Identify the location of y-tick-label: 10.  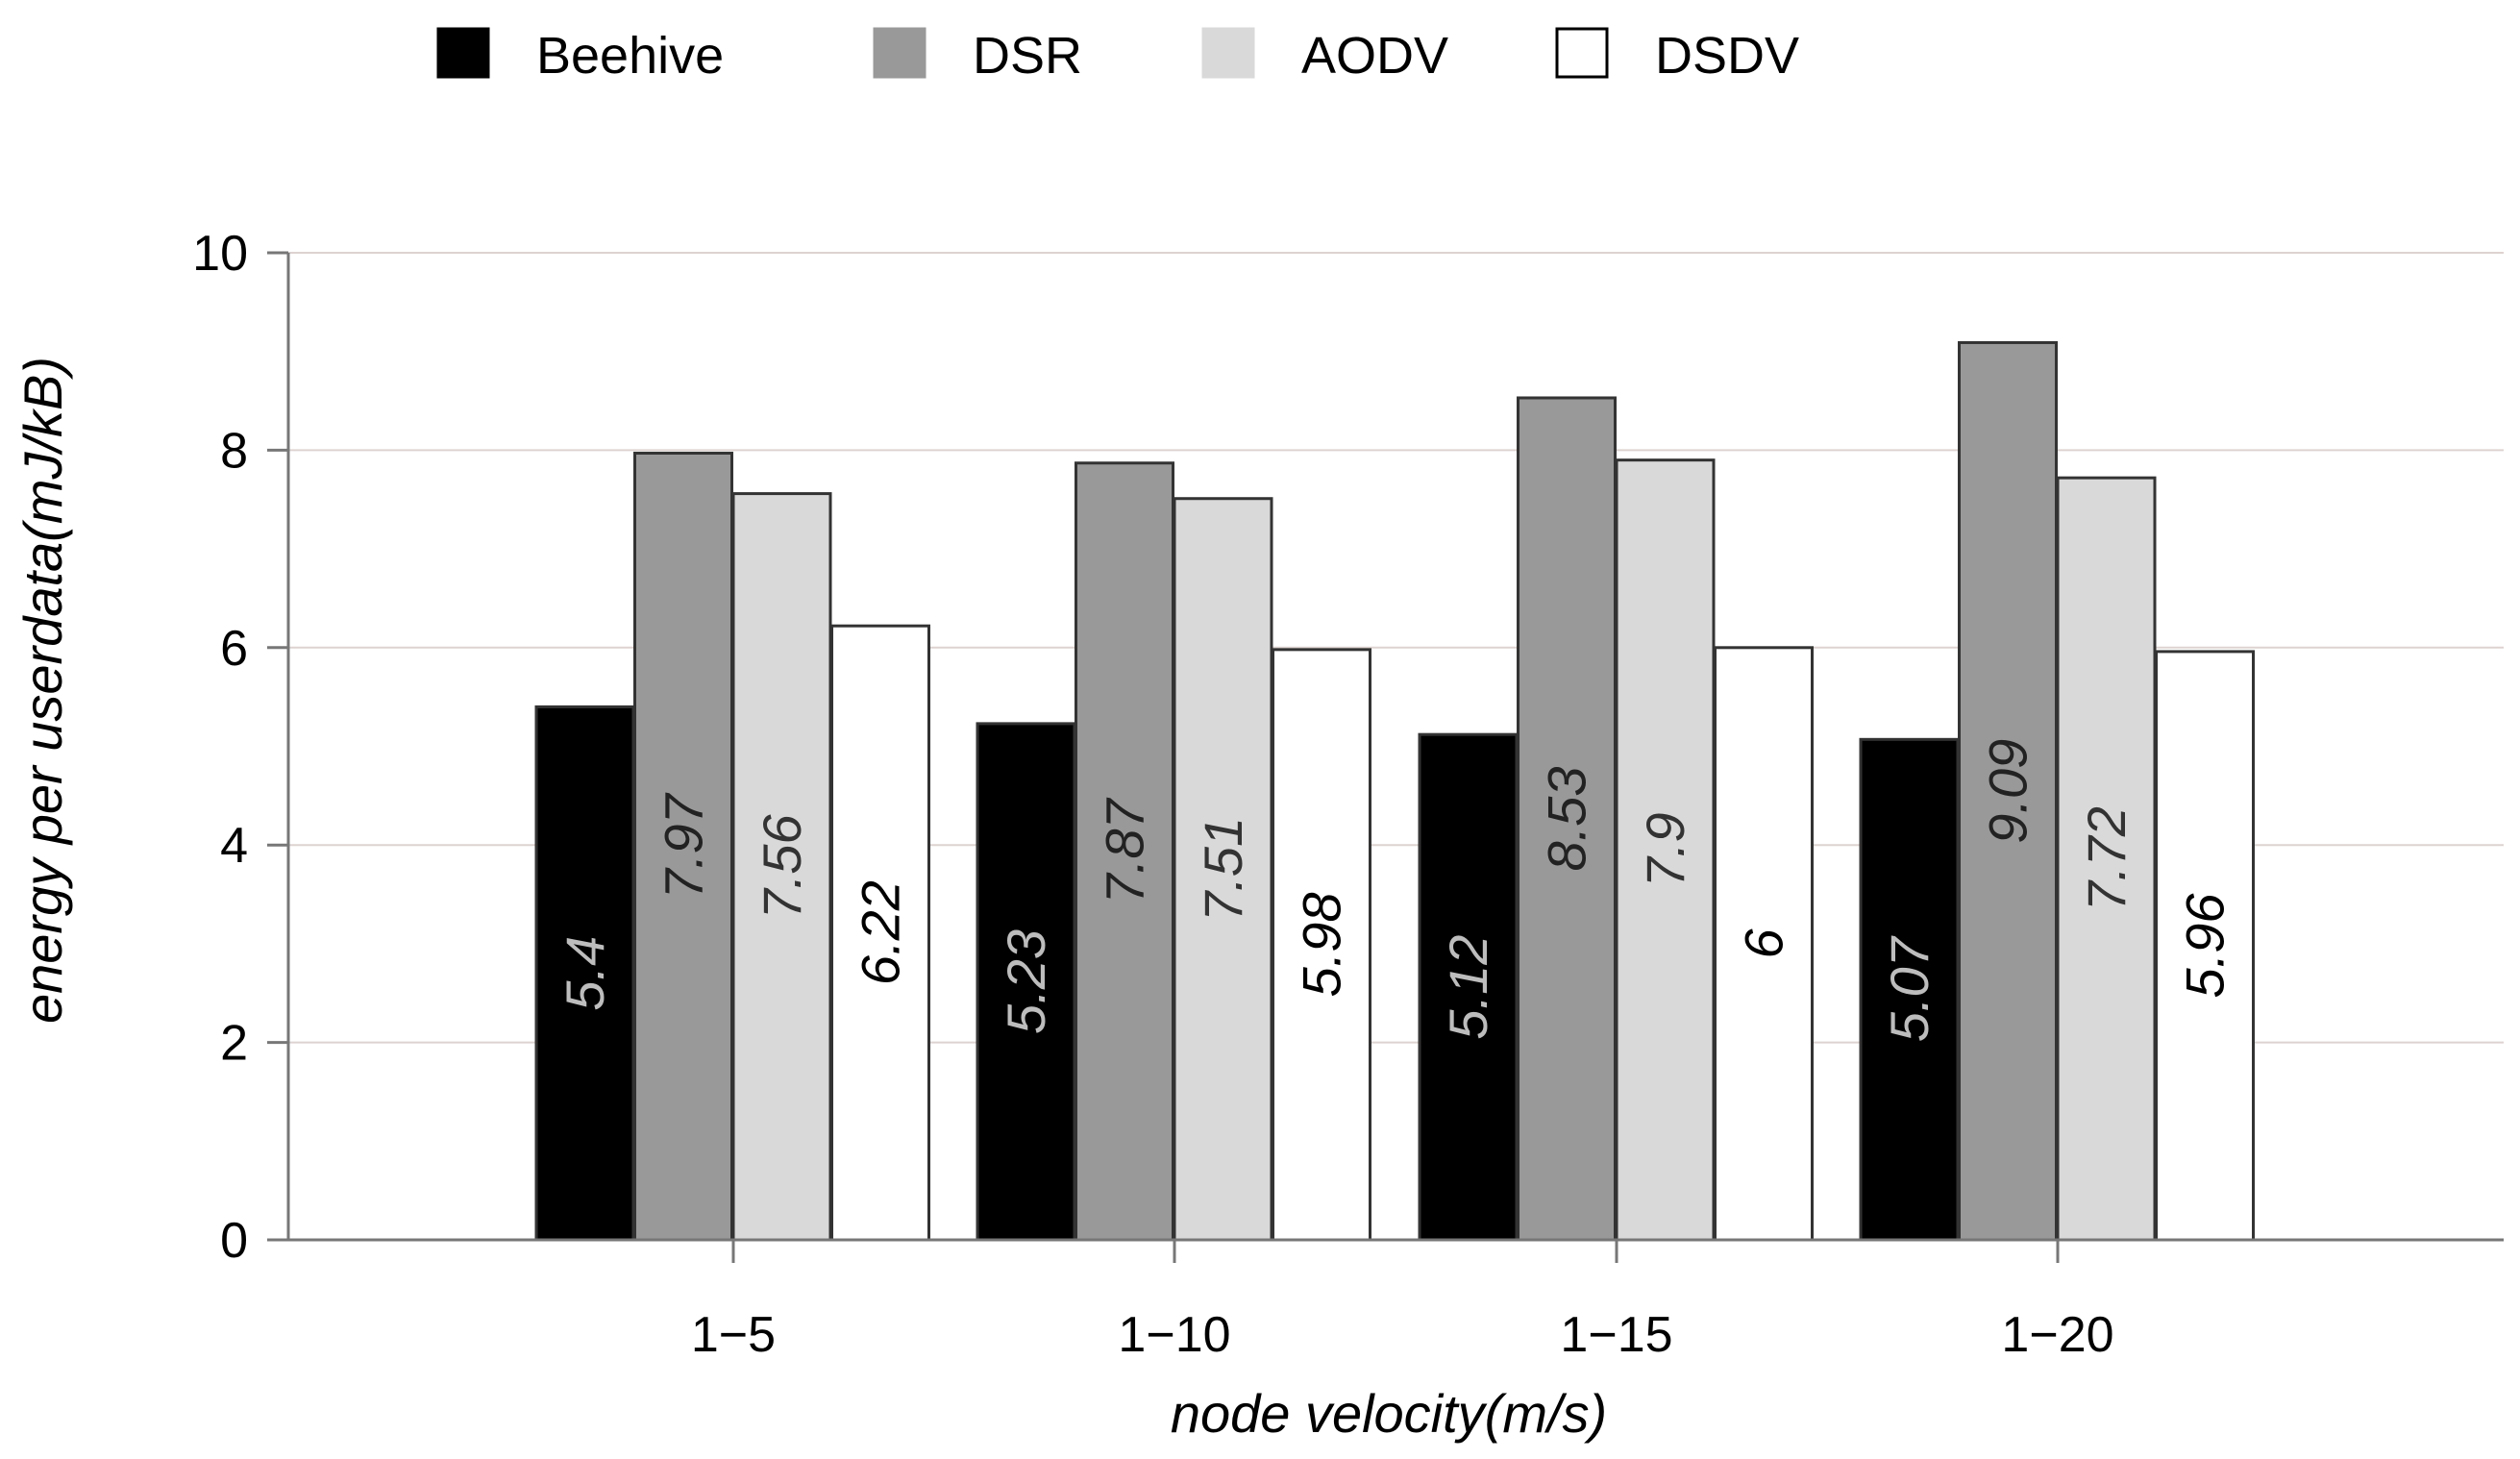
(220, 254).